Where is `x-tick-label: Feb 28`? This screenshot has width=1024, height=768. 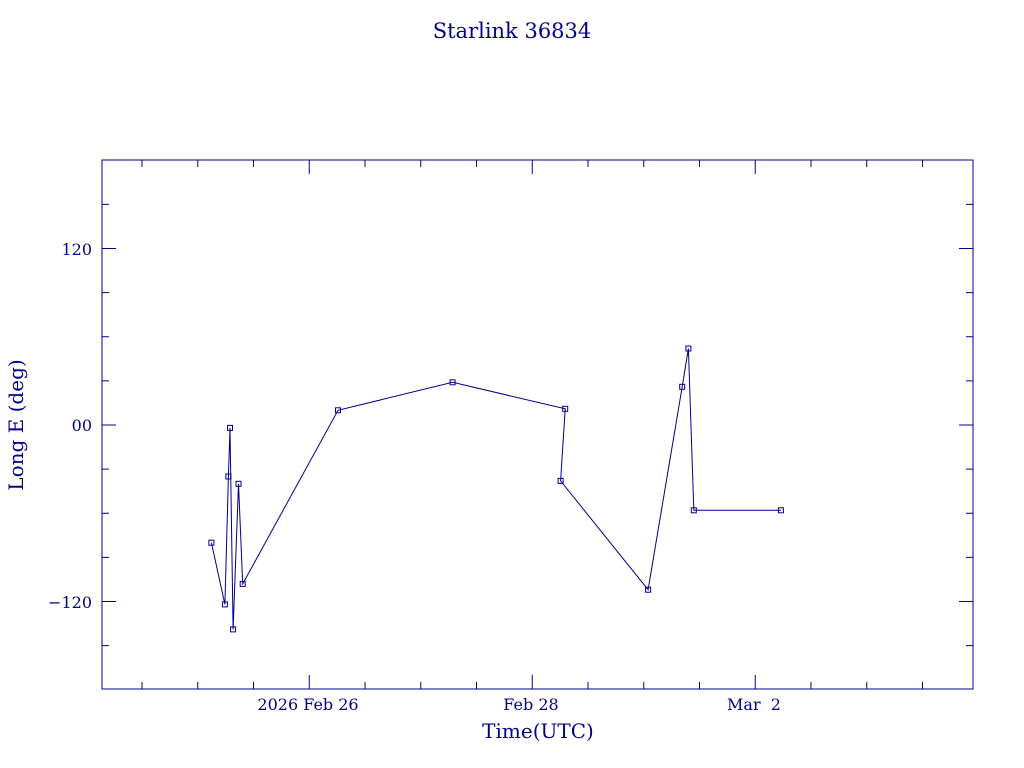 x-tick-label: Feb 28 is located at coordinates (530, 704).